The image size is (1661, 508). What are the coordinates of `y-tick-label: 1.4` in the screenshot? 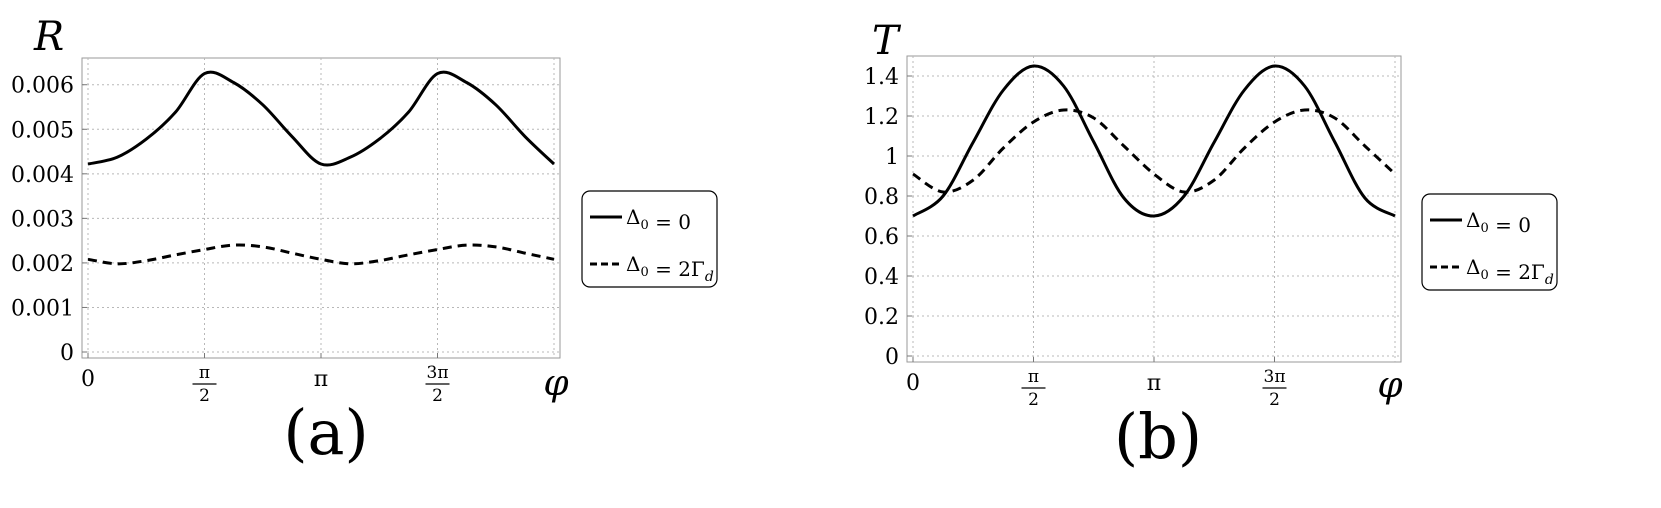 It's located at (881, 77).